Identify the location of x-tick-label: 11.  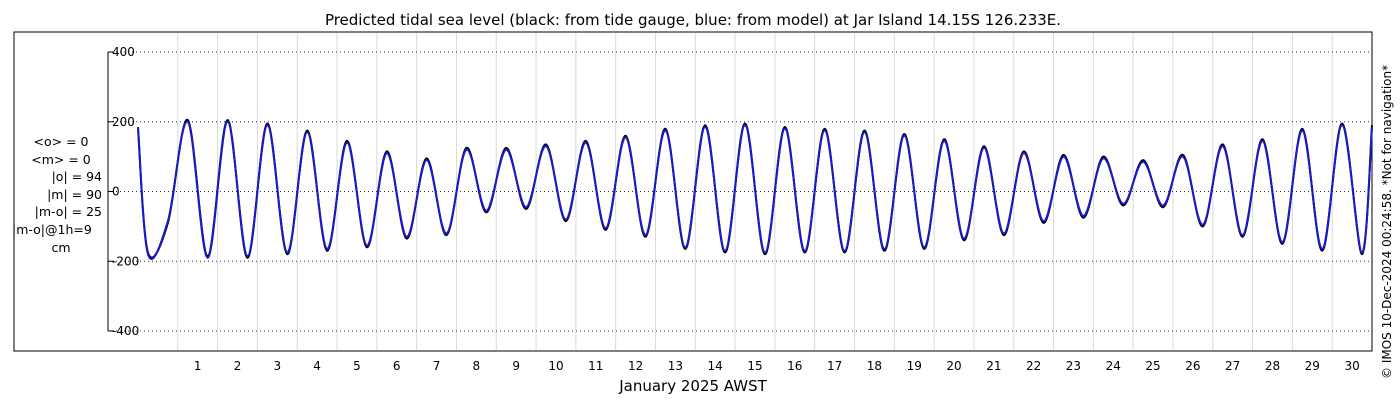
(595, 366).